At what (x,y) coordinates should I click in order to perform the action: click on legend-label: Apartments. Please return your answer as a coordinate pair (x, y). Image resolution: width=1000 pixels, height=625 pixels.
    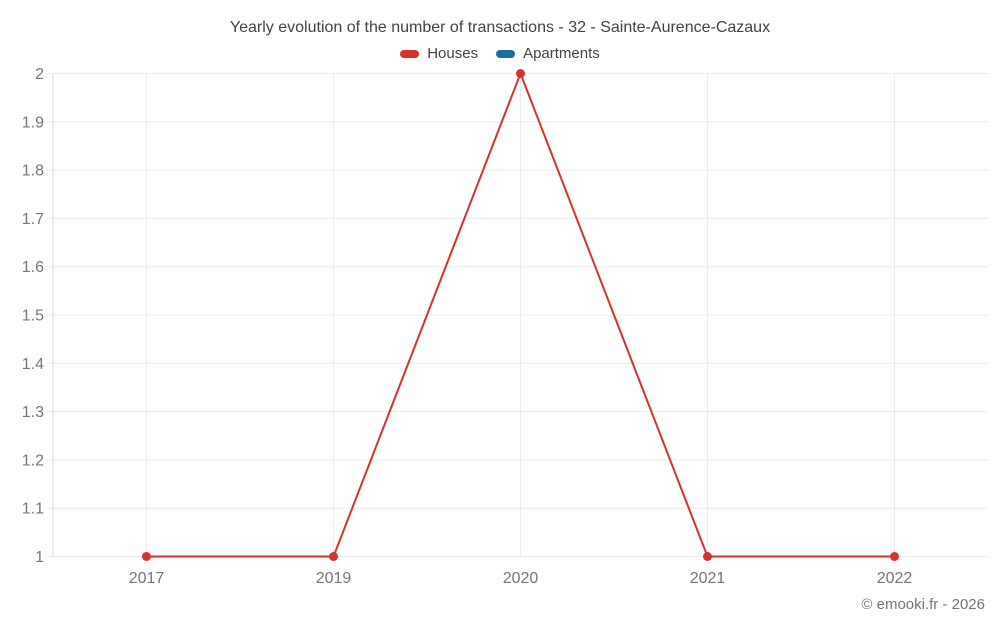
    Looking at the image, I should click on (561, 53).